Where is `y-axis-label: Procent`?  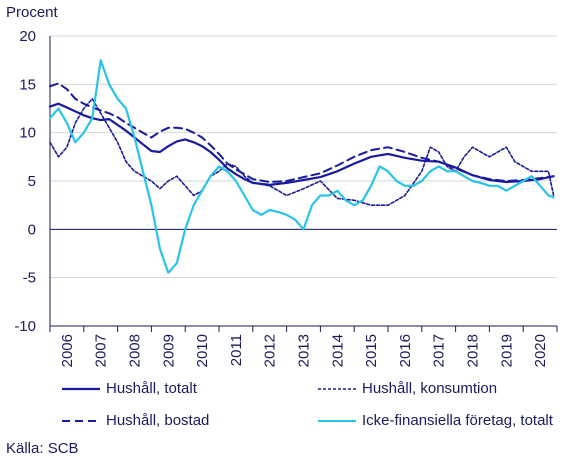
y-axis-label: Procent is located at coordinates (32, 12).